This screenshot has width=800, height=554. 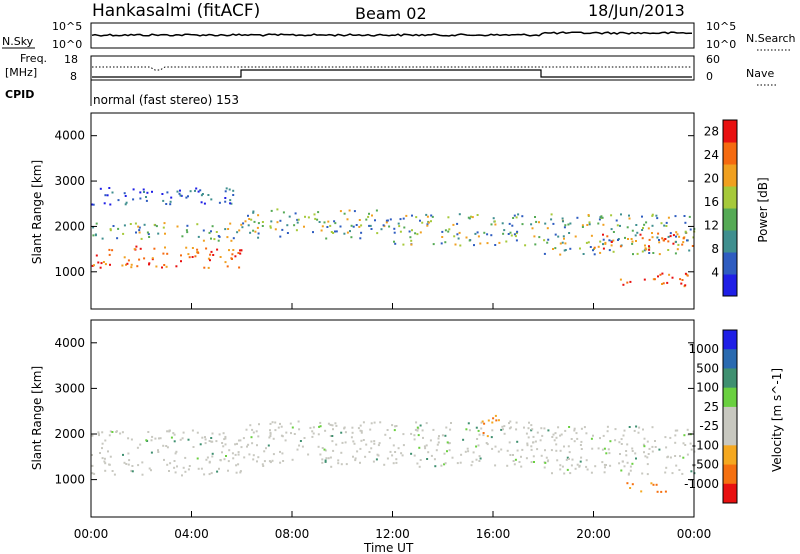 What do you see at coordinates (191, 534) in the screenshot?
I see `x-tick-label: 04:00` at bounding box center [191, 534].